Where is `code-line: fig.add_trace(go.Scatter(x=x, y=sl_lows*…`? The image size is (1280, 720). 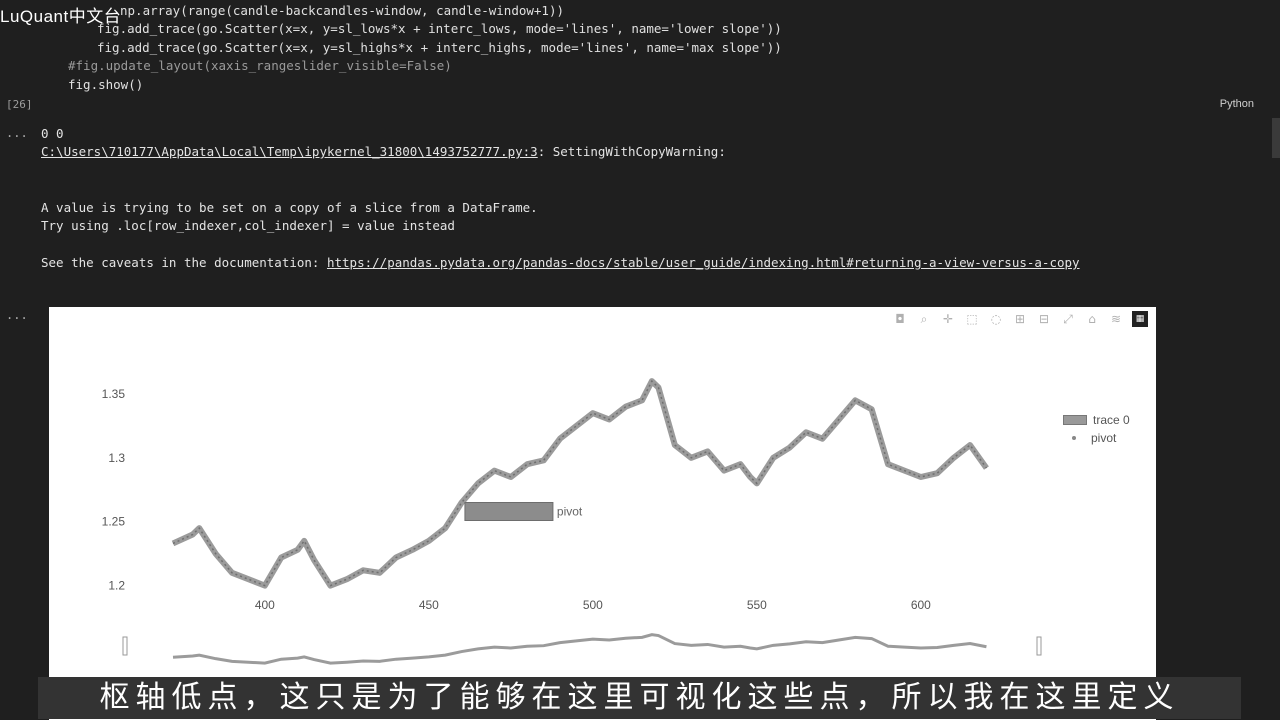
code-line: fig.add_trace(go.Scatter(x=x, y=sl_lows*… is located at coordinates (439, 28).